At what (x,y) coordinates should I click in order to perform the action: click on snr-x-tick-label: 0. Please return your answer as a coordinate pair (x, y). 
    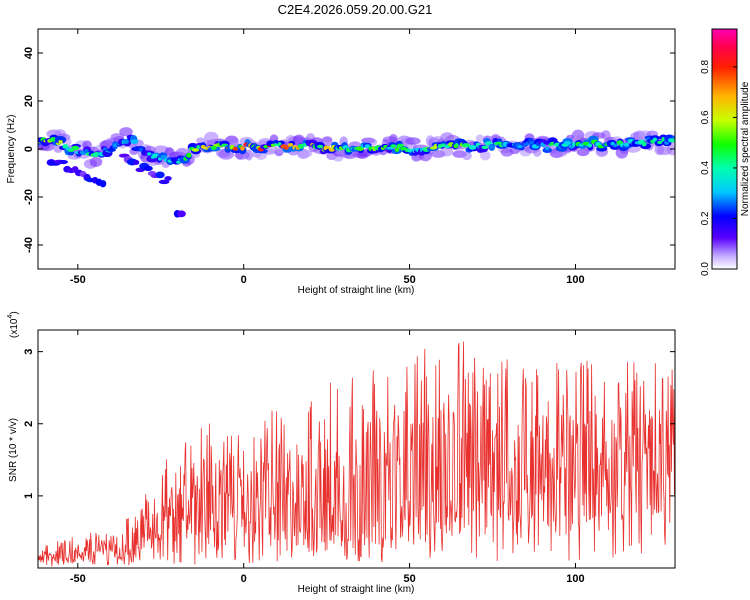
    Looking at the image, I should click on (244, 579).